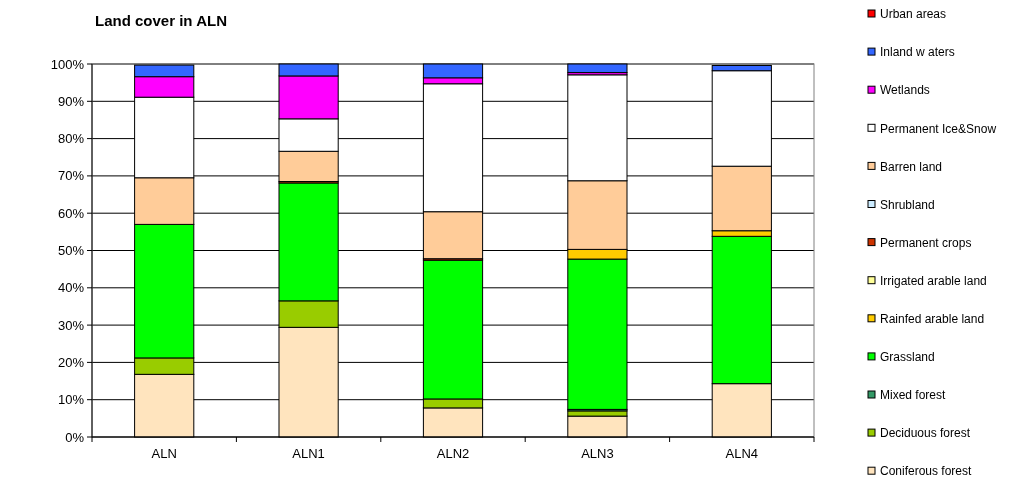 The image size is (1020, 484). I want to click on x-tick-label: ALN3, so click(597, 453).